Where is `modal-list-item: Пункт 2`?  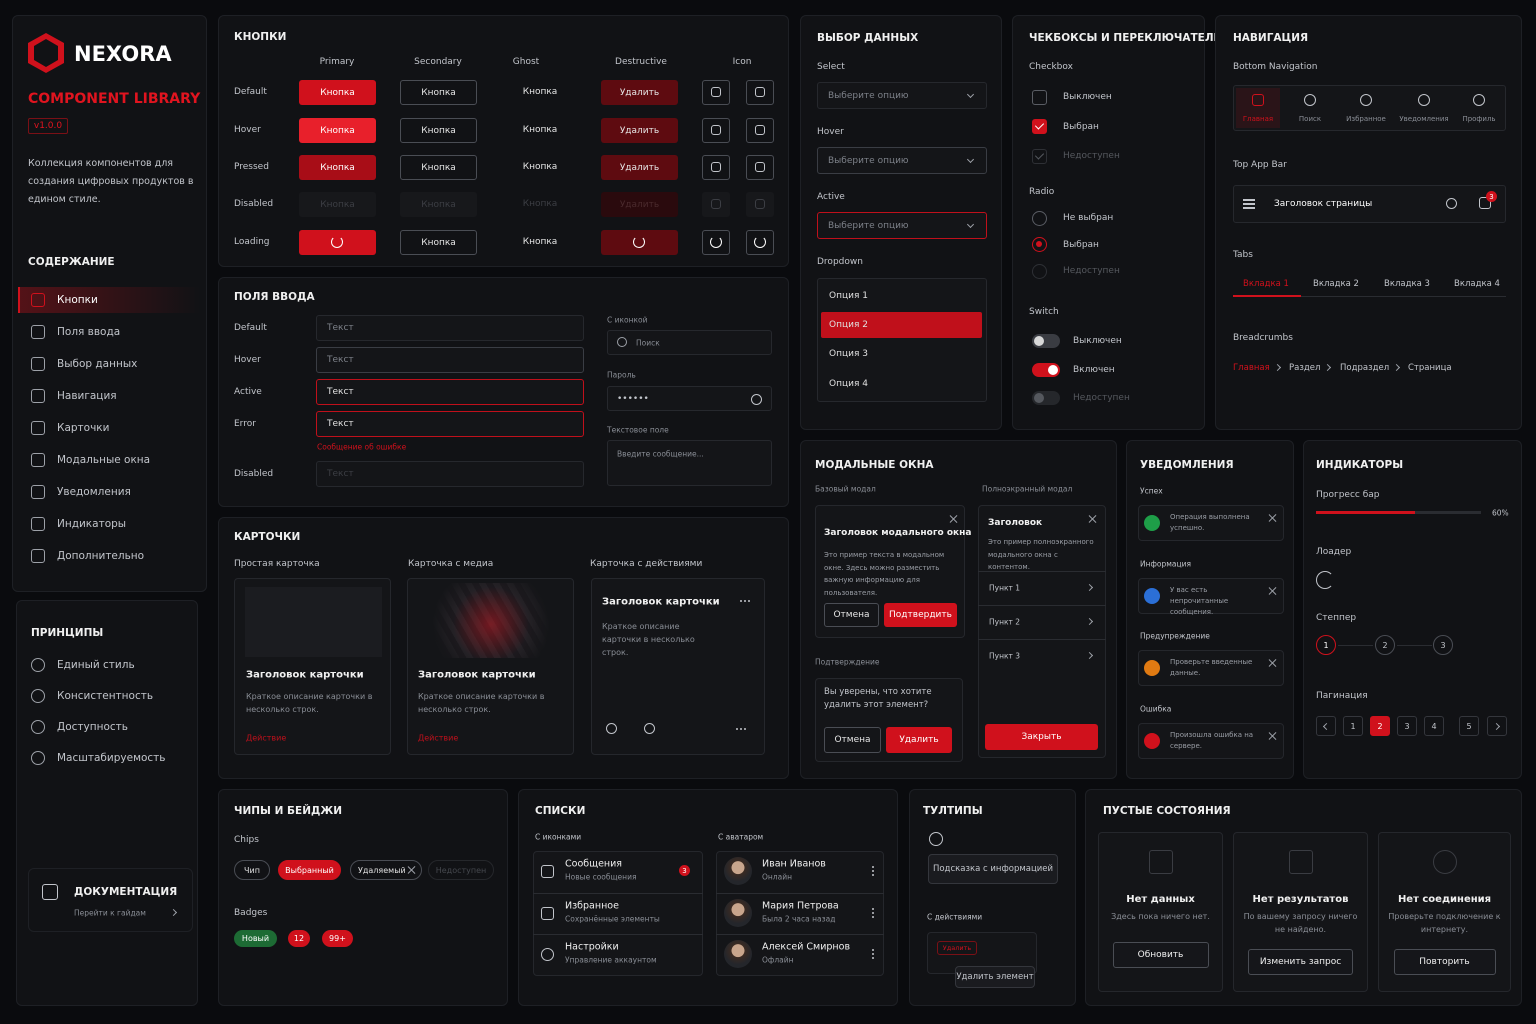
modal-list-item: Пункт 2 is located at coordinates (1005, 622).